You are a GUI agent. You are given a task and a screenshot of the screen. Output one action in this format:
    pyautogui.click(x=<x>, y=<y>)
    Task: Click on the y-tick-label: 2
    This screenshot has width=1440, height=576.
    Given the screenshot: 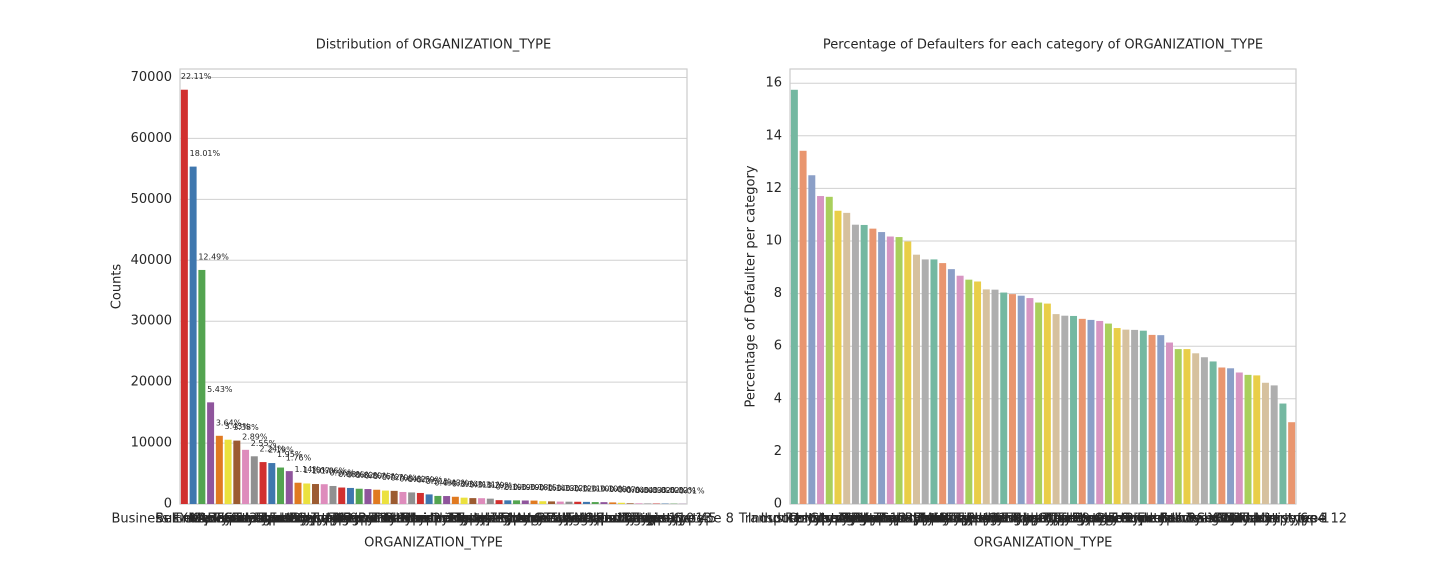 What is the action you would take?
    pyautogui.click(x=778, y=451)
    